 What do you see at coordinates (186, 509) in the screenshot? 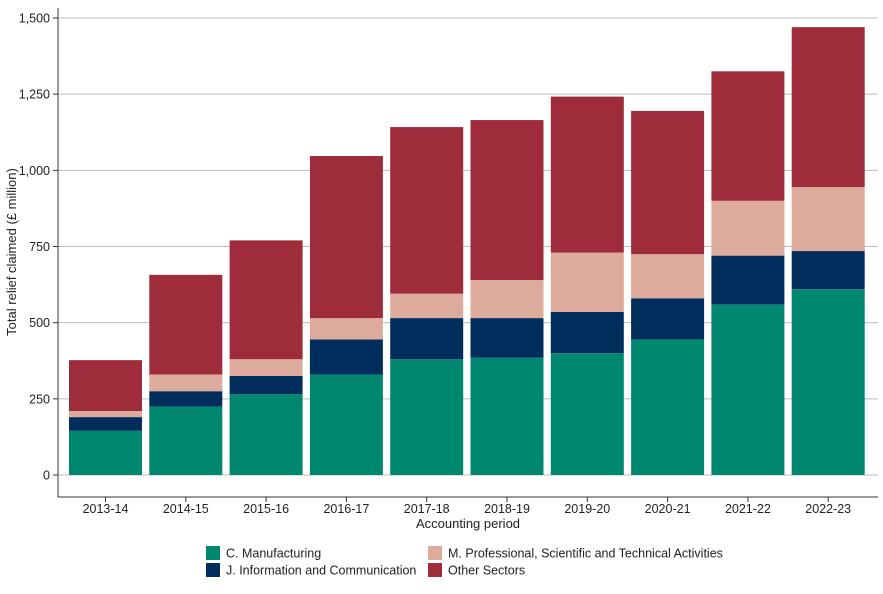
I see `x-tick-label: 2014-15` at bounding box center [186, 509].